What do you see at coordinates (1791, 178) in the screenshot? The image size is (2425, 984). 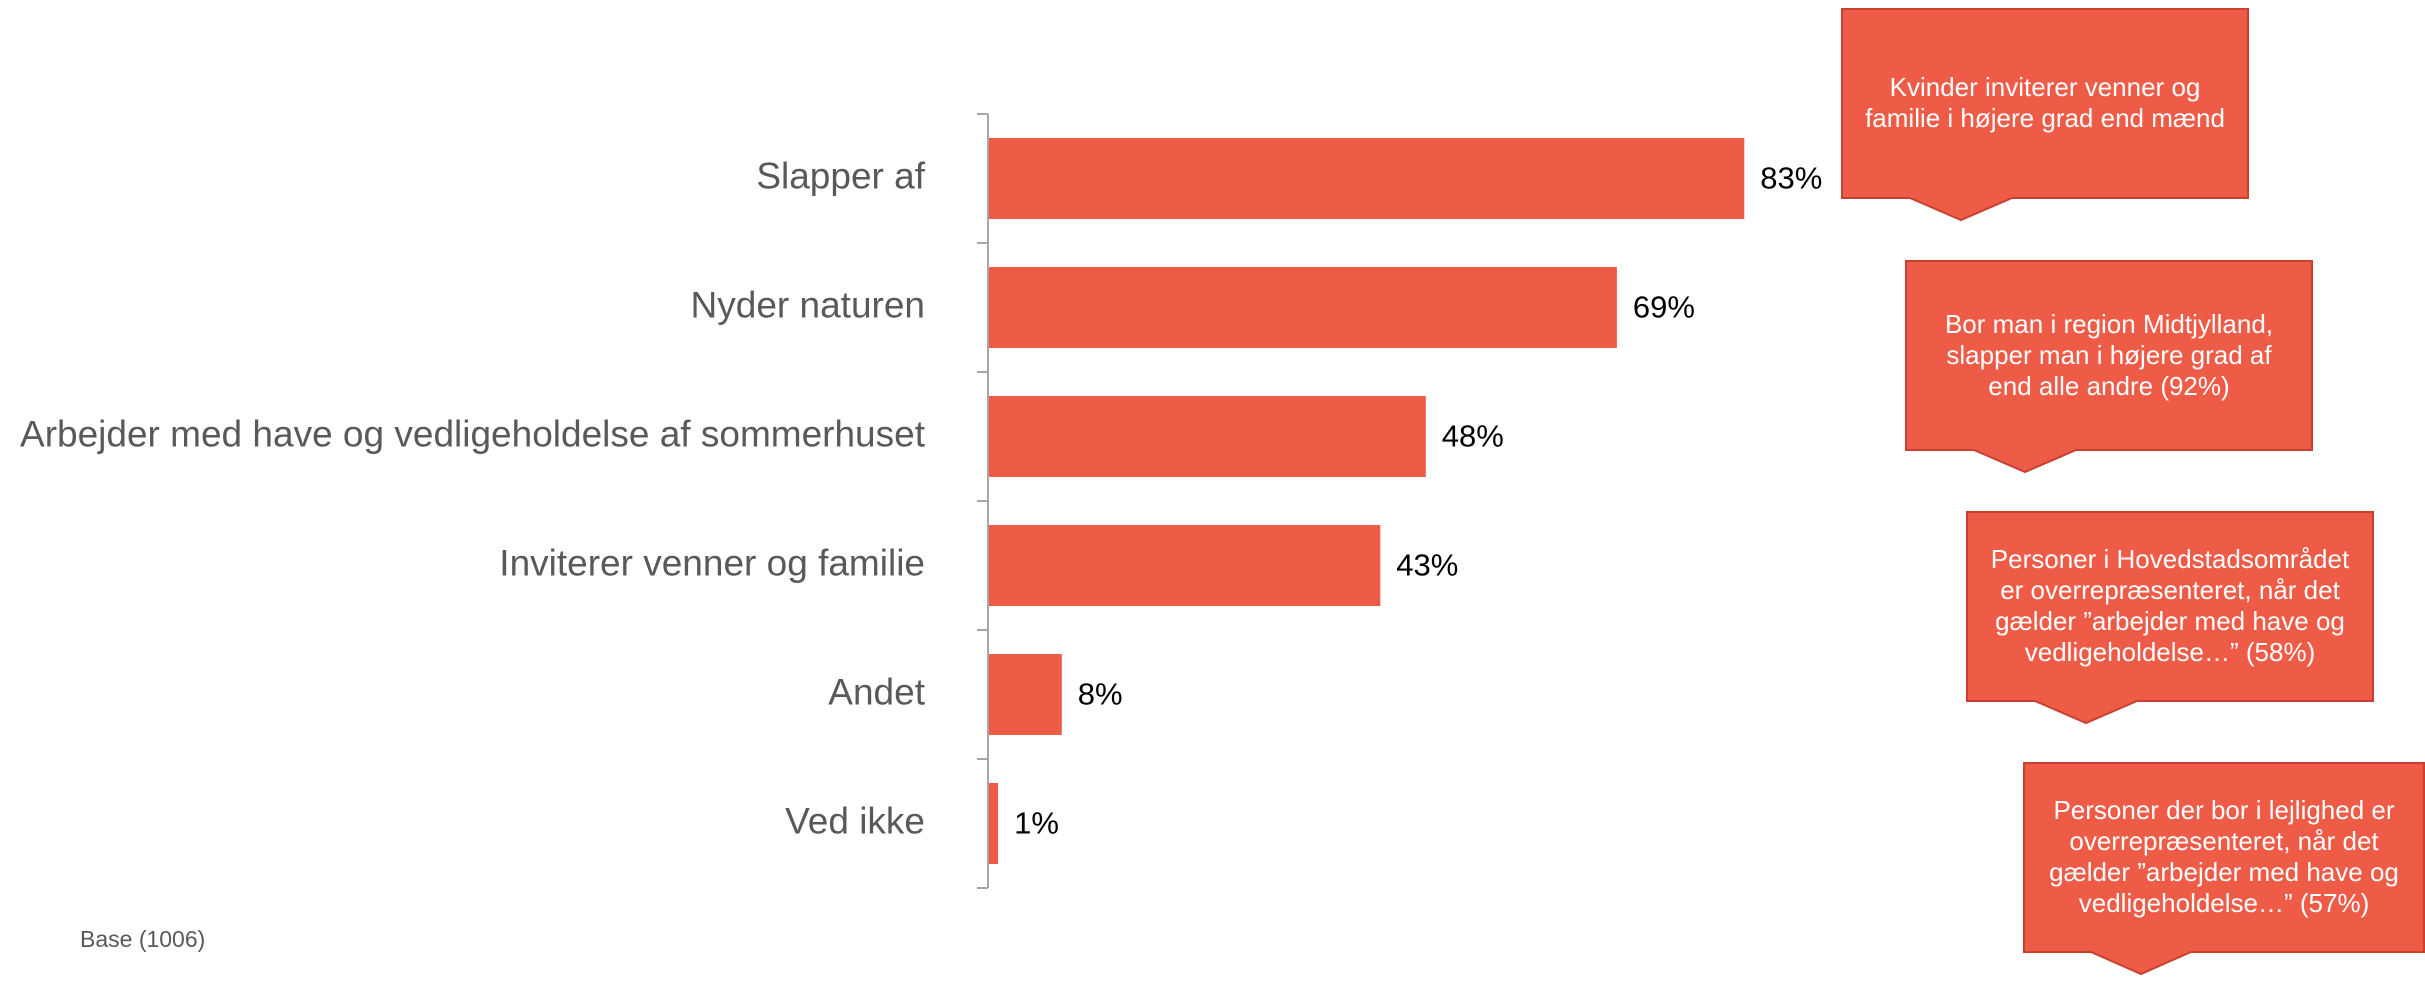 I see `value-label: 83%` at bounding box center [1791, 178].